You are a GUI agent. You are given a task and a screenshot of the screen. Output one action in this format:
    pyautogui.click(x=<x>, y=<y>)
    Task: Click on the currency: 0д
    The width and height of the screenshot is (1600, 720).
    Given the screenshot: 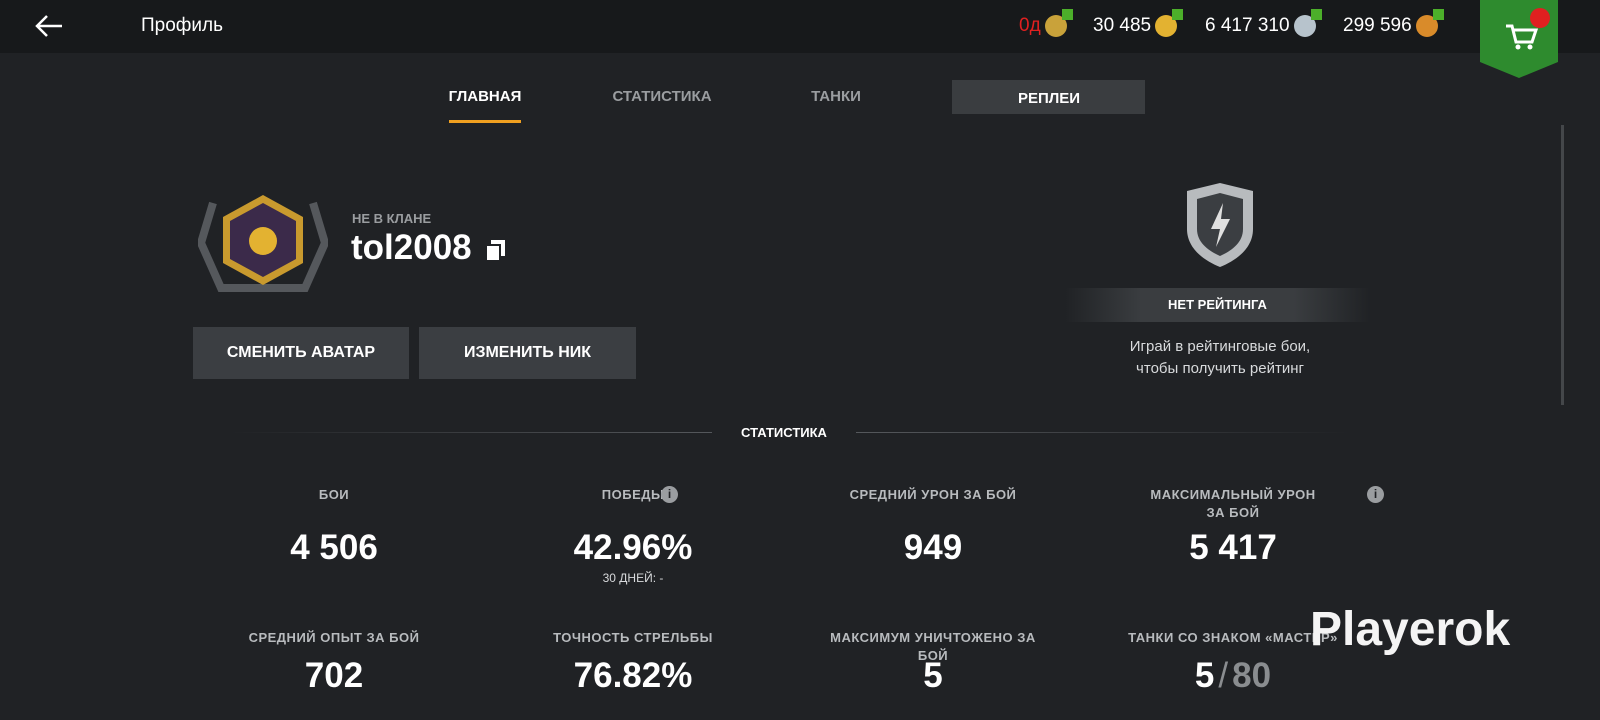 What is the action you would take?
    pyautogui.click(x=1046, y=23)
    